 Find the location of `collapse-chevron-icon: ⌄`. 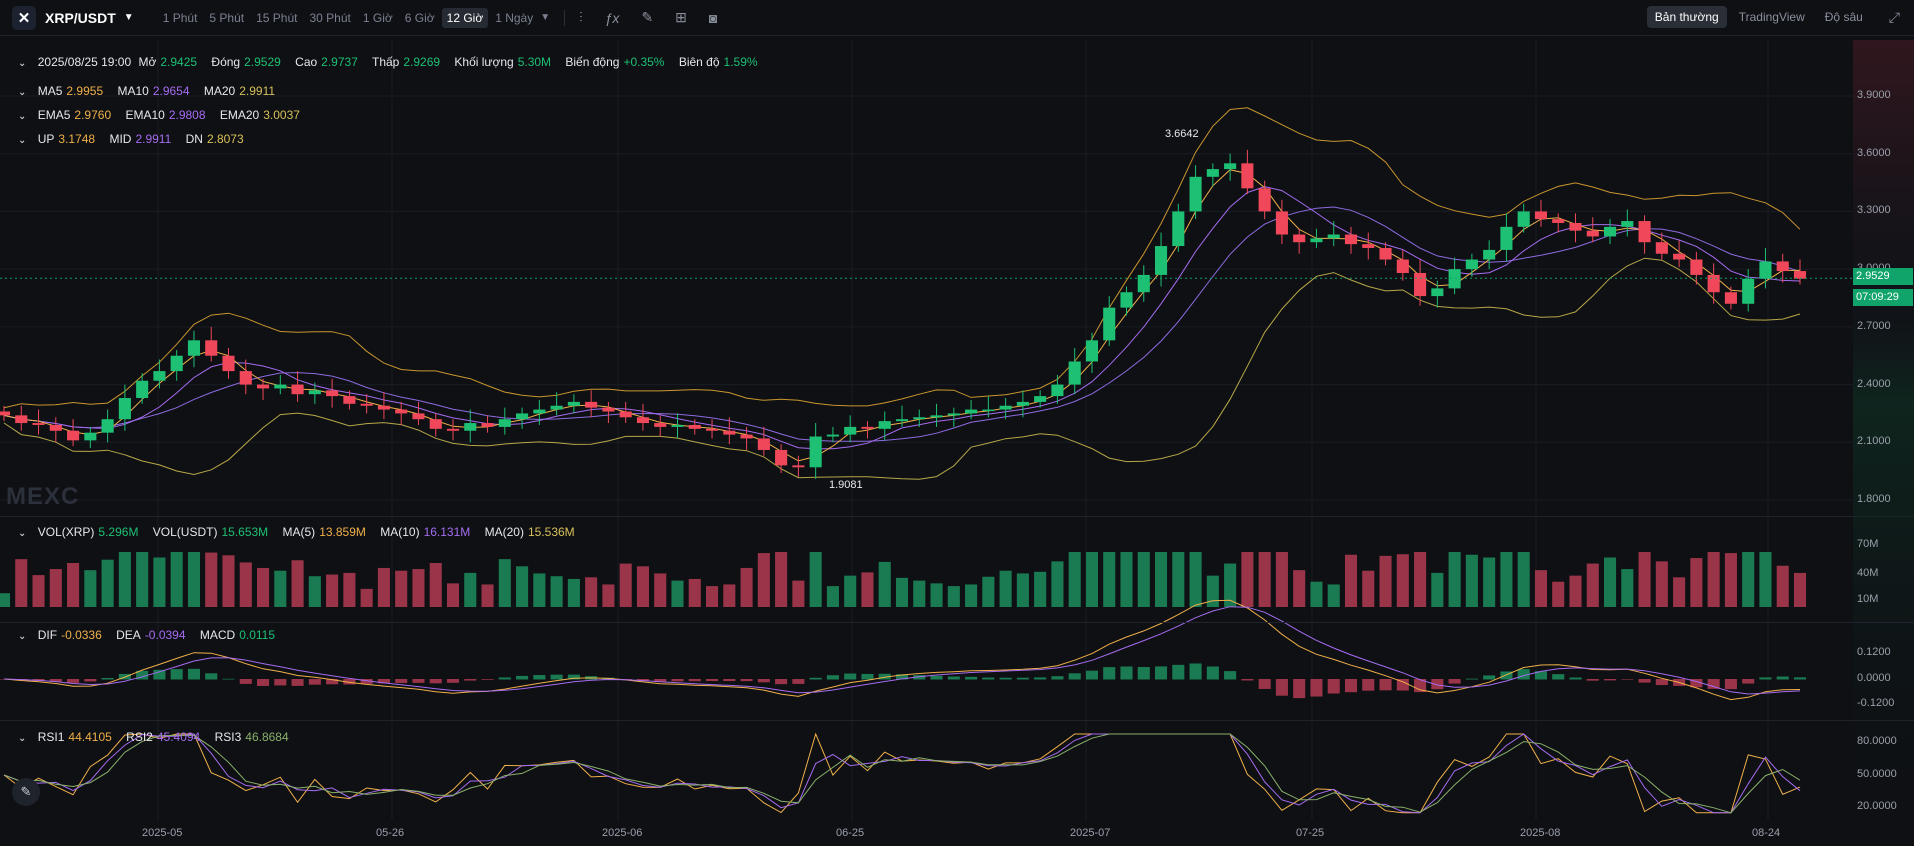

collapse-chevron-icon: ⌄ is located at coordinates (22, 63).